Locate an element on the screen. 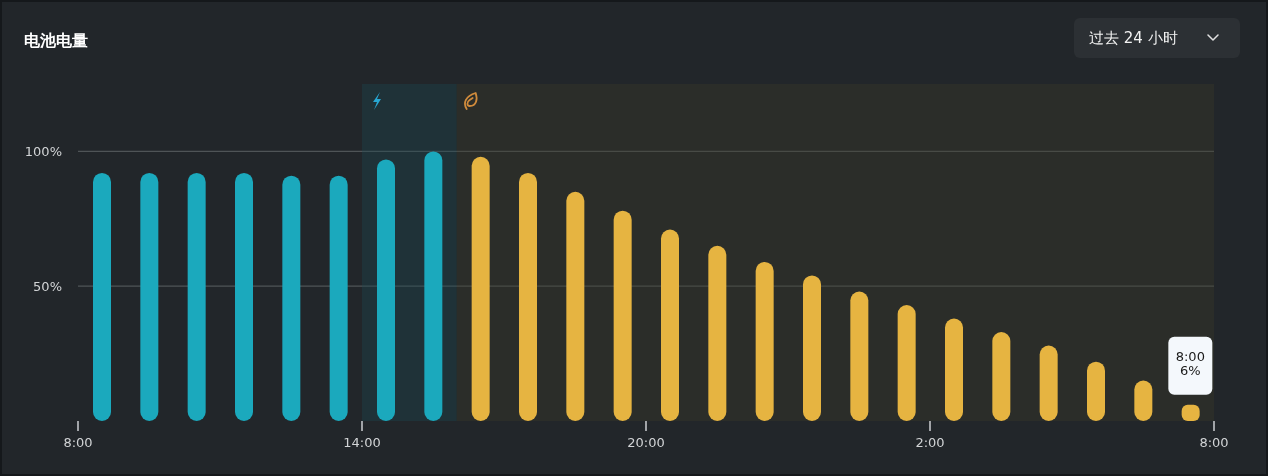  x-tick-label: 14:00 is located at coordinates (362, 442).